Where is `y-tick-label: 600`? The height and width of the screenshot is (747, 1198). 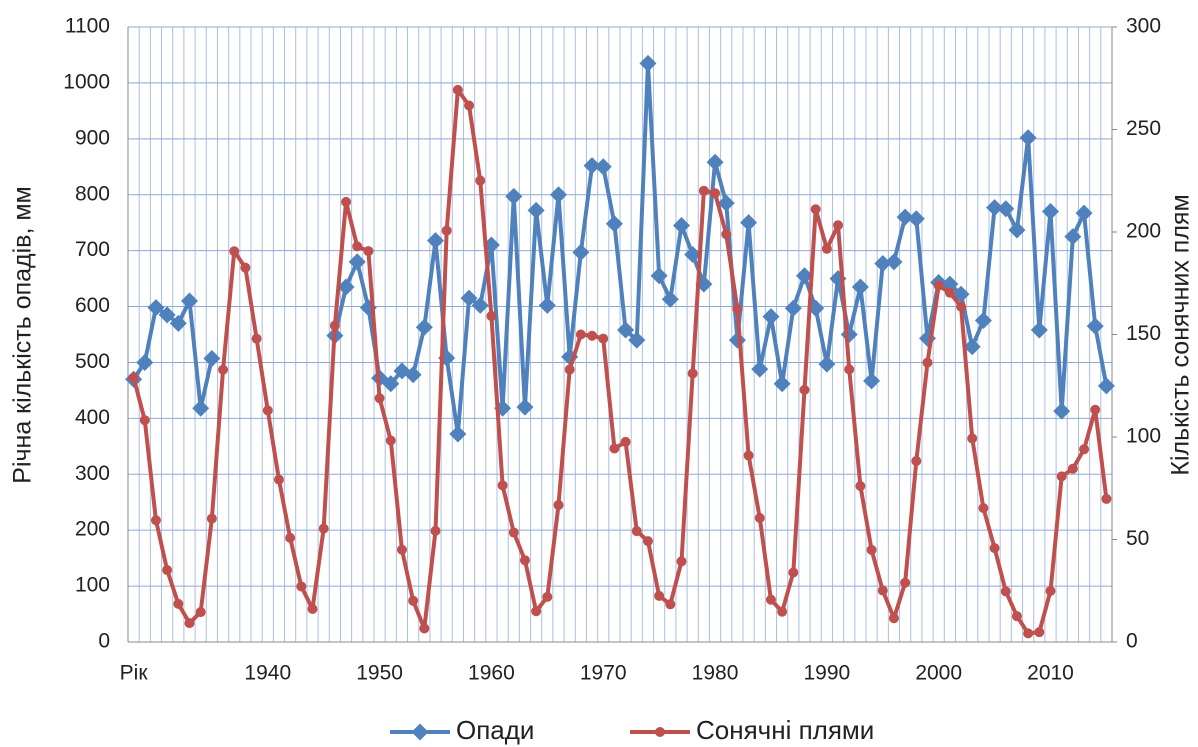 y-tick-label: 600 is located at coordinates (92, 305).